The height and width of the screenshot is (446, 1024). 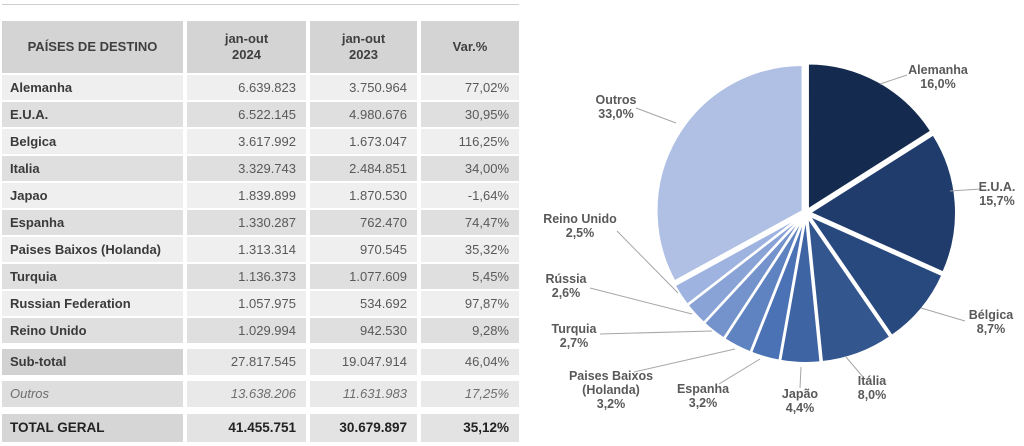 What do you see at coordinates (470, 276) in the screenshot?
I see `var-pct-cell: 5,45%` at bounding box center [470, 276].